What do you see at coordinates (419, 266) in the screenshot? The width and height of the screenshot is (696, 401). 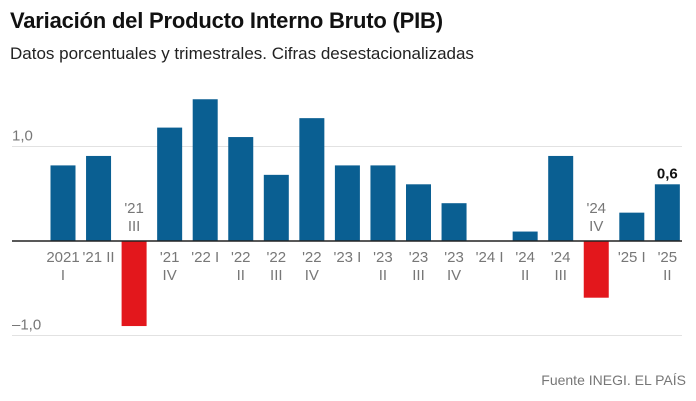 I see `category-label: '23 III` at bounding box center [419, 266].